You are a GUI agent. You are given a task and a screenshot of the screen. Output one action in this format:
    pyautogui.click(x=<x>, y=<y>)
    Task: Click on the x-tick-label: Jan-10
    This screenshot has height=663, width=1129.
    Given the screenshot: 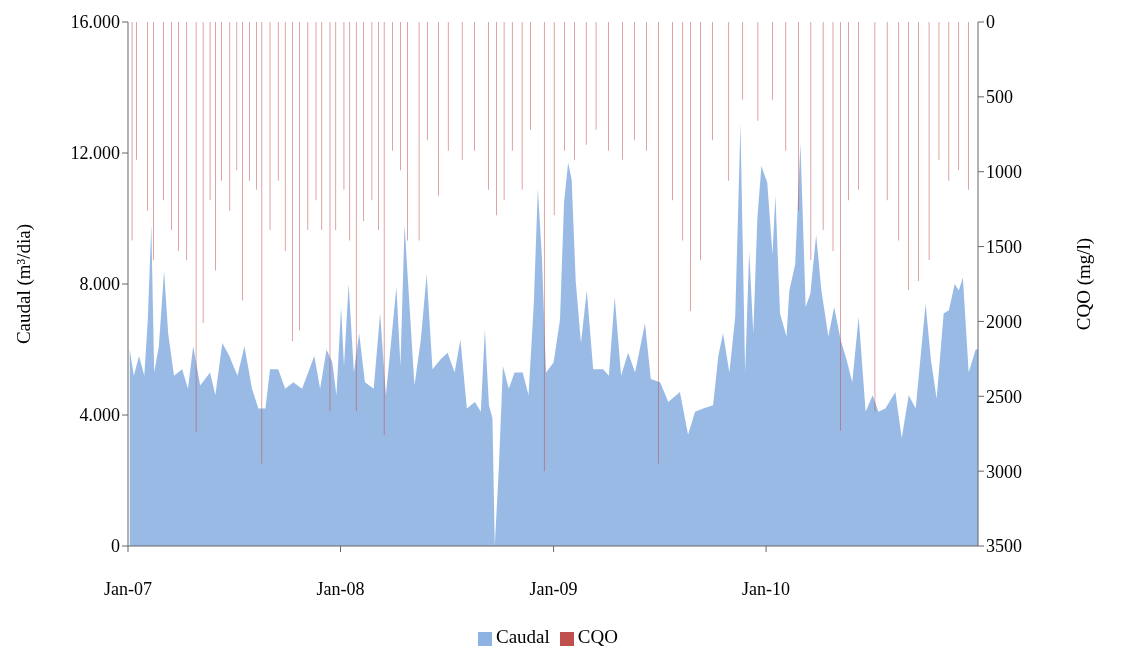 What is the action you would take?
    pyautogui.click(x=766, y=588)
    